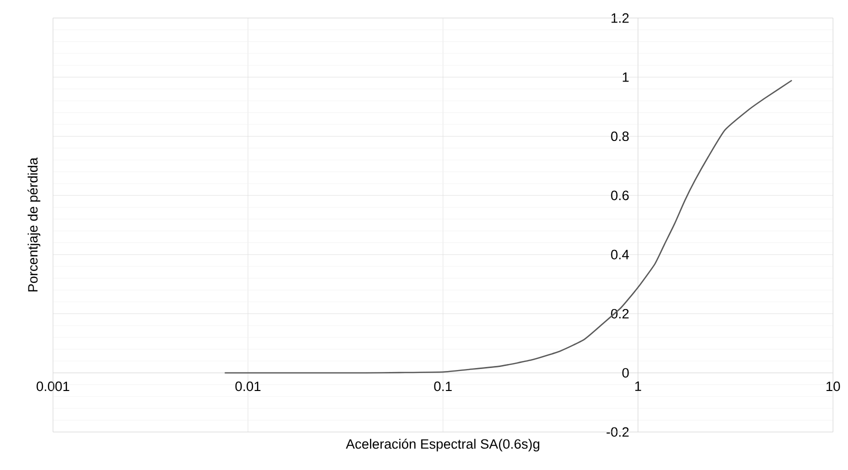 This screenshot has width=848, height=470. What do you see at coordinates (247, 387) in the screenshot?
I see `x-tick-label: 0.01` at bounding box center [247, 387].